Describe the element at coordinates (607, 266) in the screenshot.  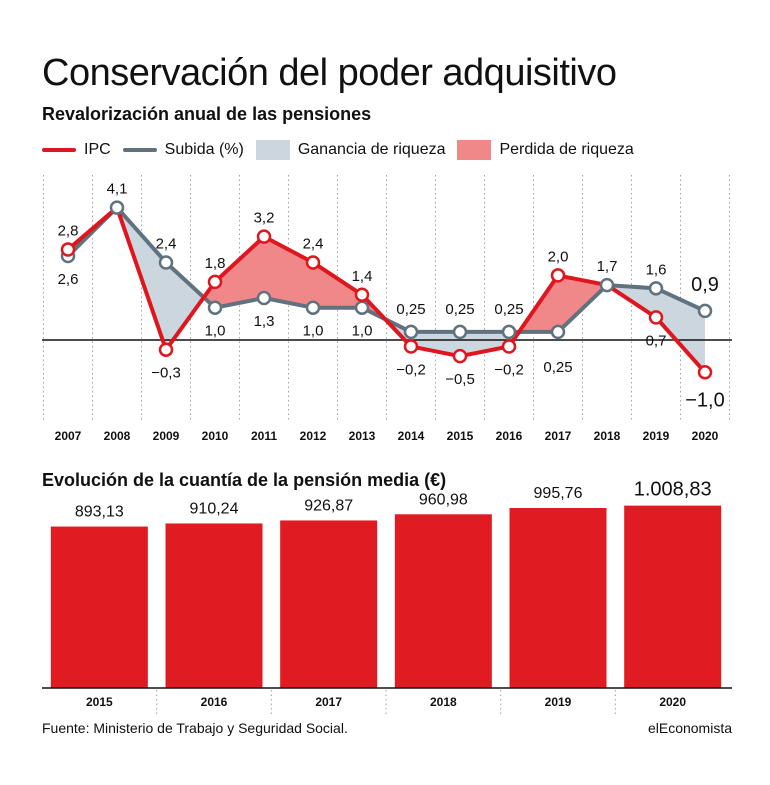
I see `subida-data-label: 1,7` at that location.